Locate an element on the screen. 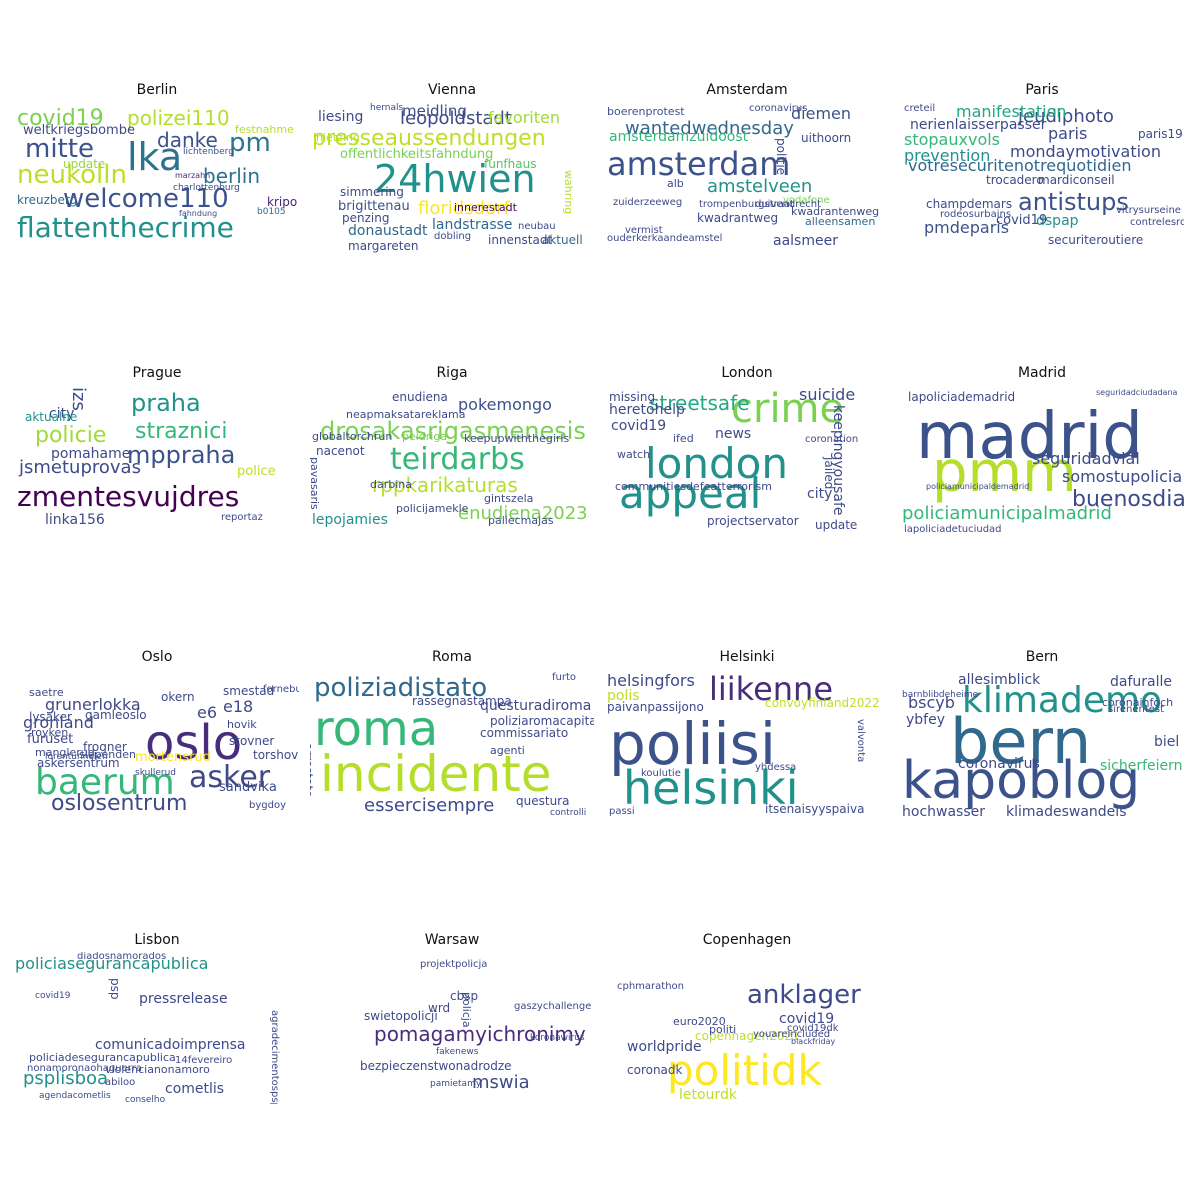 This screenshot has width=1200, height=1200. wordcloud-word: charlottenburg is located at coordinates (206, 188).